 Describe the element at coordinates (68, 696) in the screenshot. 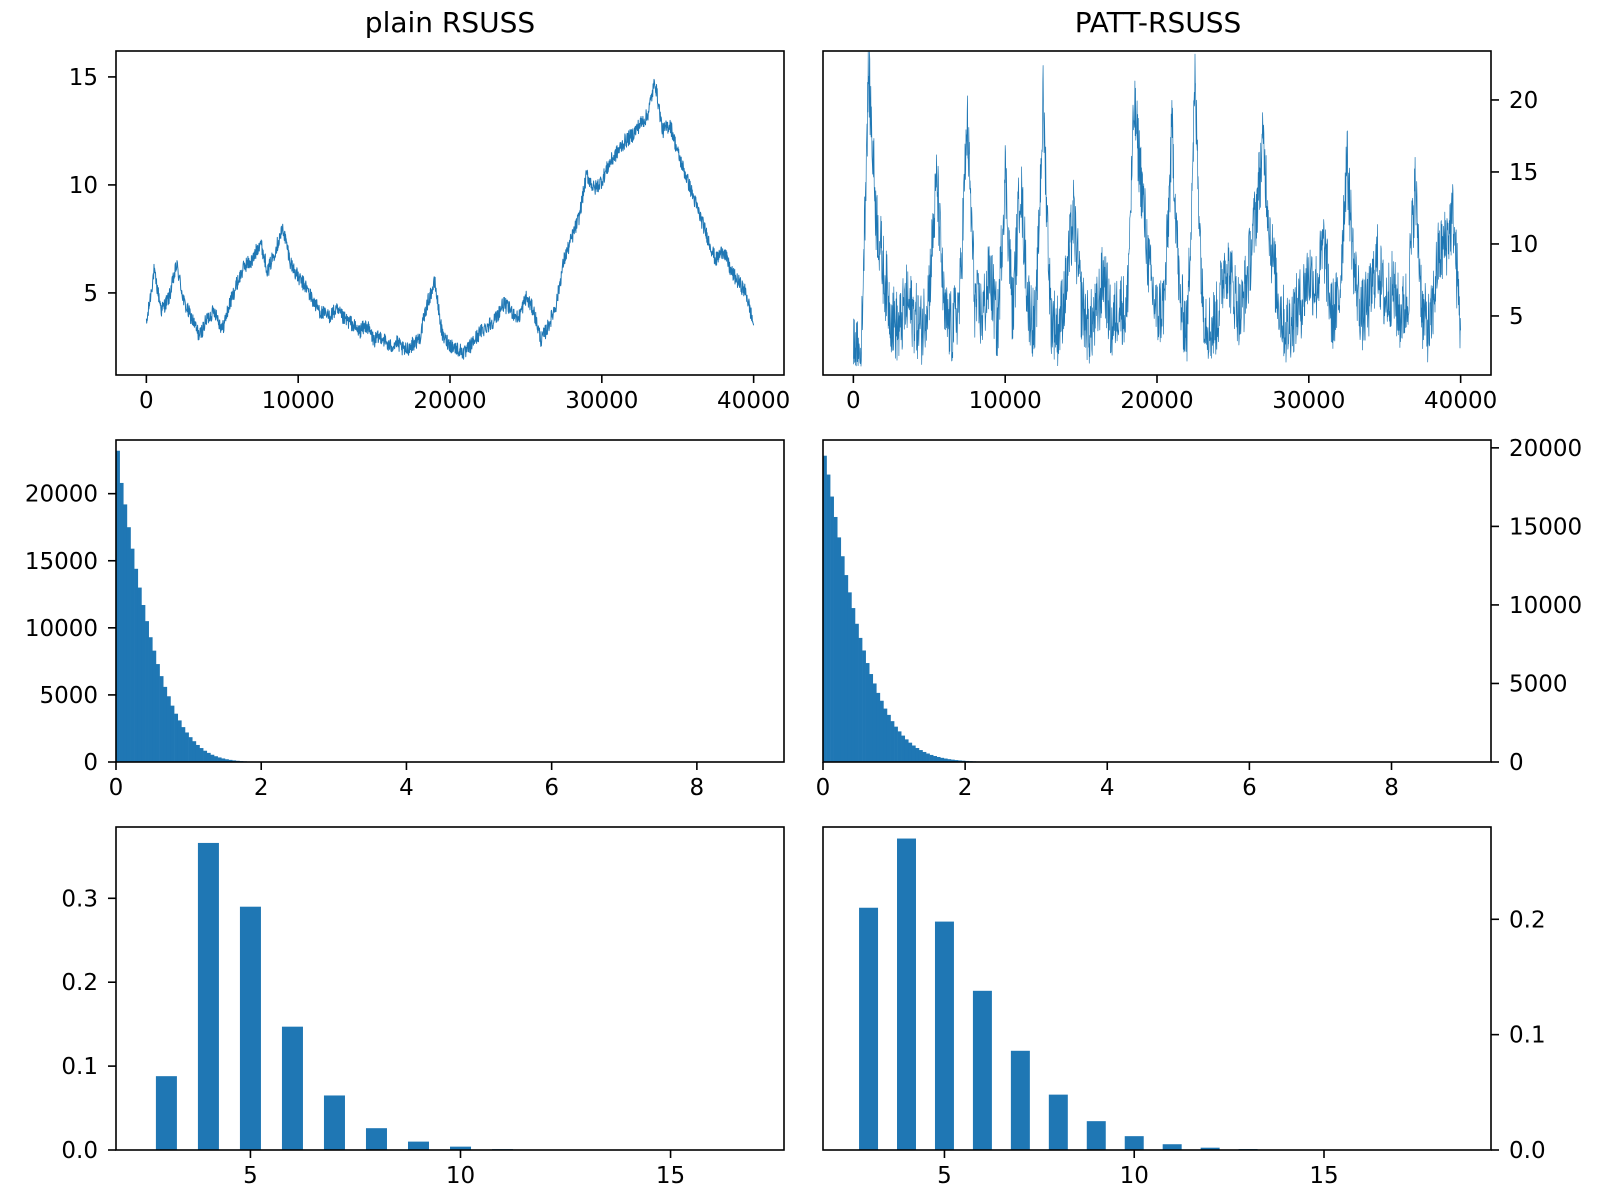

I see `y-tick-label: 5000` at that location.